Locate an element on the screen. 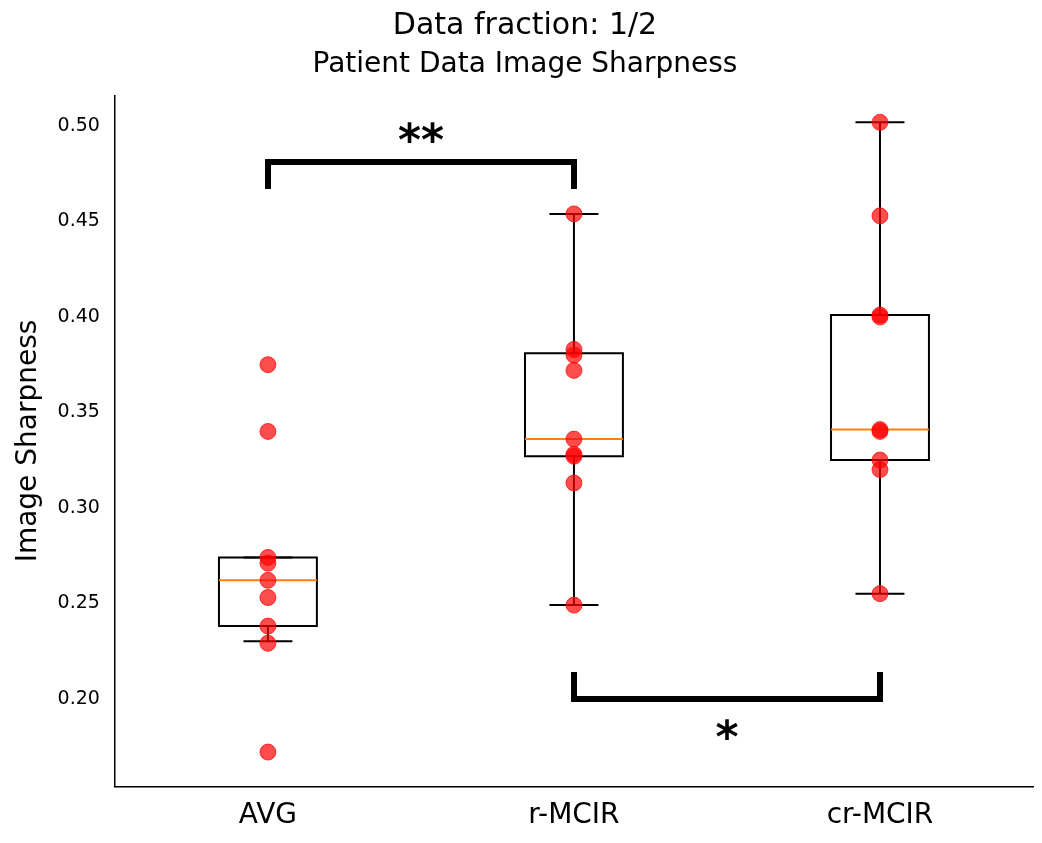 The width and height of the screenshot is (1042, 843). annotation: * is located at coordinates (727, 736).